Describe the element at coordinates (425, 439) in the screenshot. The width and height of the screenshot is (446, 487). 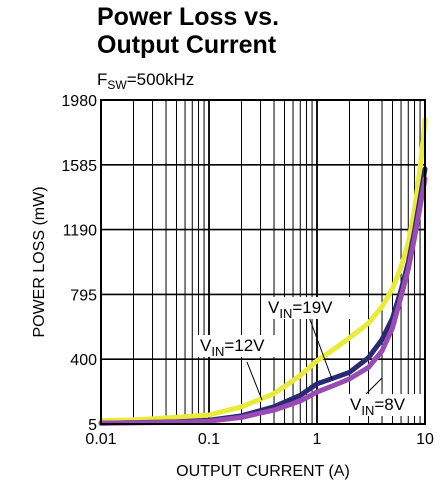
I see `x-tick-label: 10` at that location.